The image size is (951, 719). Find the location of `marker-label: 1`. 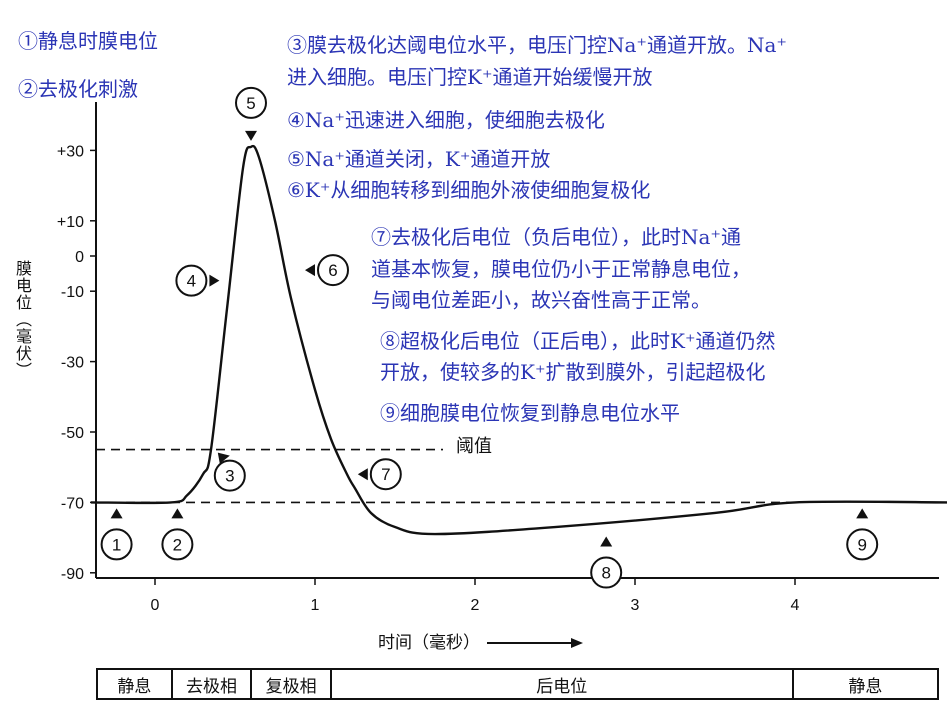

marker-label: 1 is located at coordinates (116, 544).